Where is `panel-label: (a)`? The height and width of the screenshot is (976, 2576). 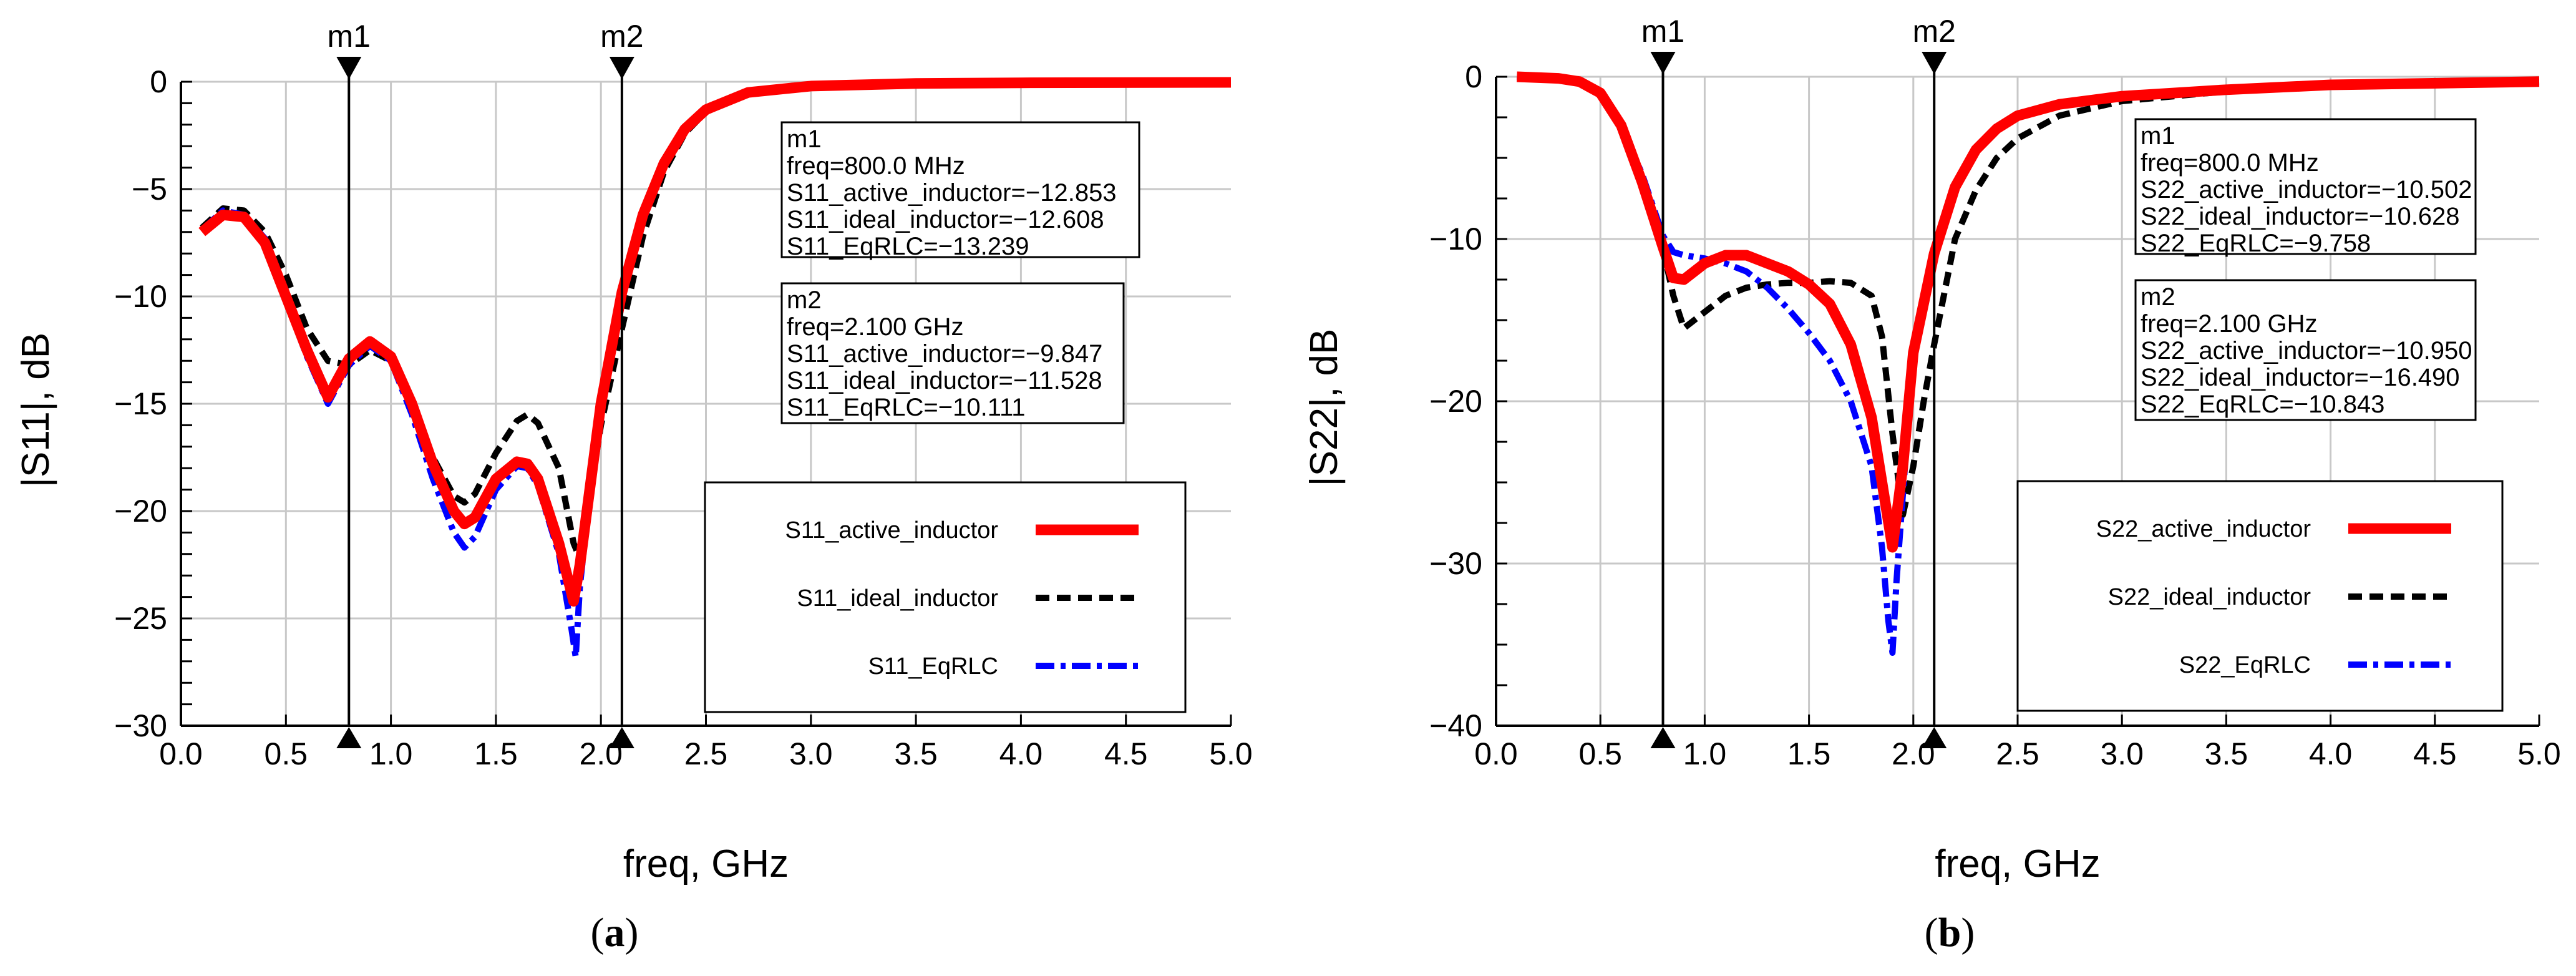
panel-label: (a) is located at coordinates (615, 932).